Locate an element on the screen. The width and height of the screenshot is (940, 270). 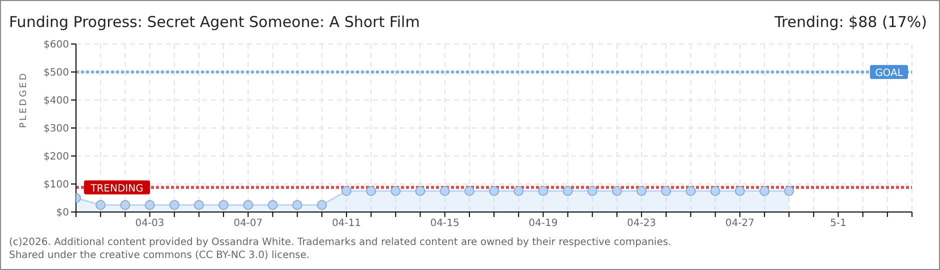
chart-subtitle: Trending: $88 (17%) is located at coordinates (850, 22).